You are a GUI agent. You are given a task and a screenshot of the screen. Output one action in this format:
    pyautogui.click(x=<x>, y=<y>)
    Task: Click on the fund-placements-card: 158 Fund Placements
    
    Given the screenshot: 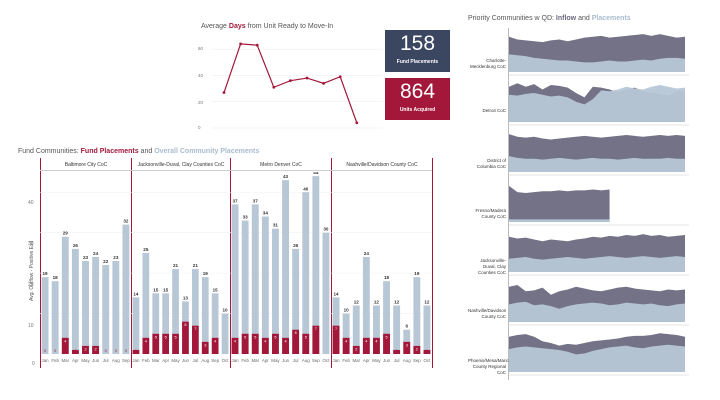 What is the action you would take?
    pyautogui.click(x=417, y=51)
    